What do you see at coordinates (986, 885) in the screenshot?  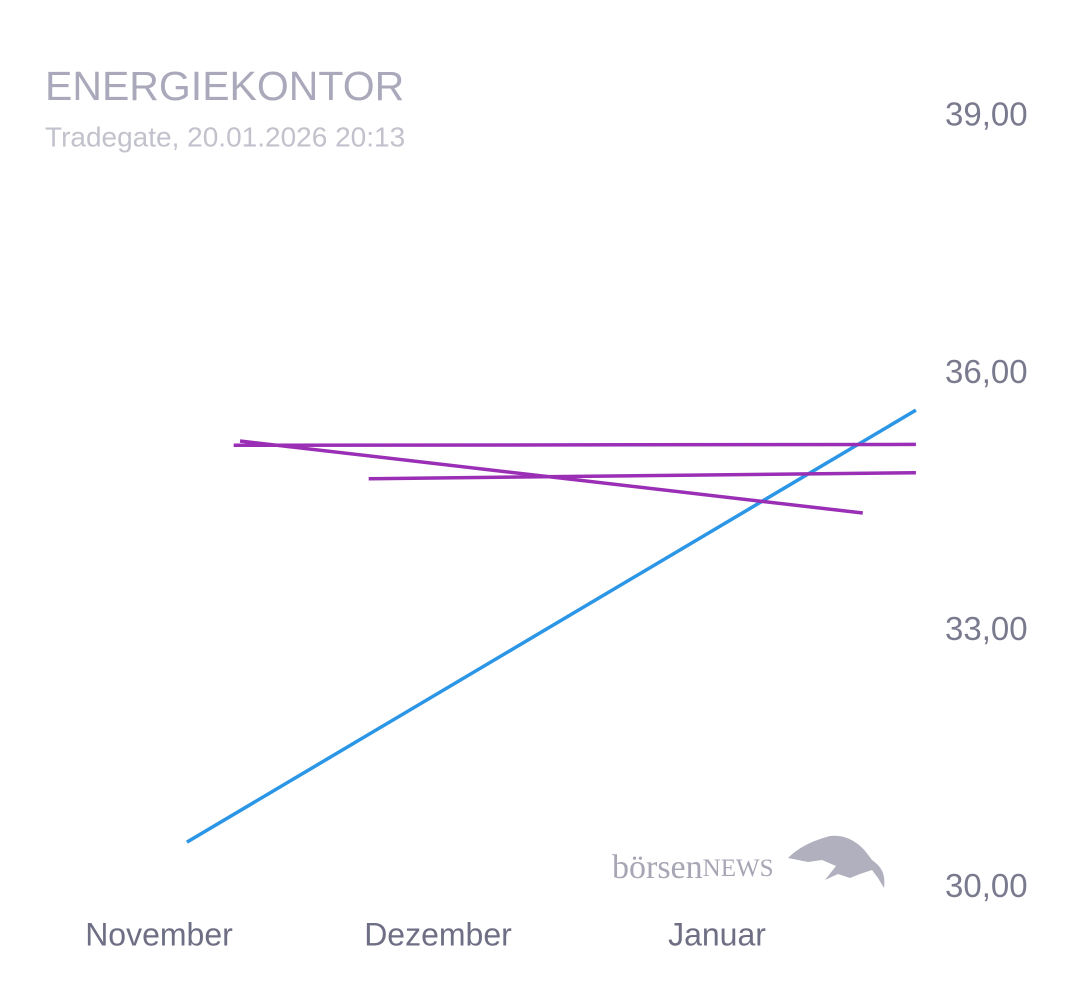 I see `y-tick-label: 30,00` at bounding box center [986, 885].